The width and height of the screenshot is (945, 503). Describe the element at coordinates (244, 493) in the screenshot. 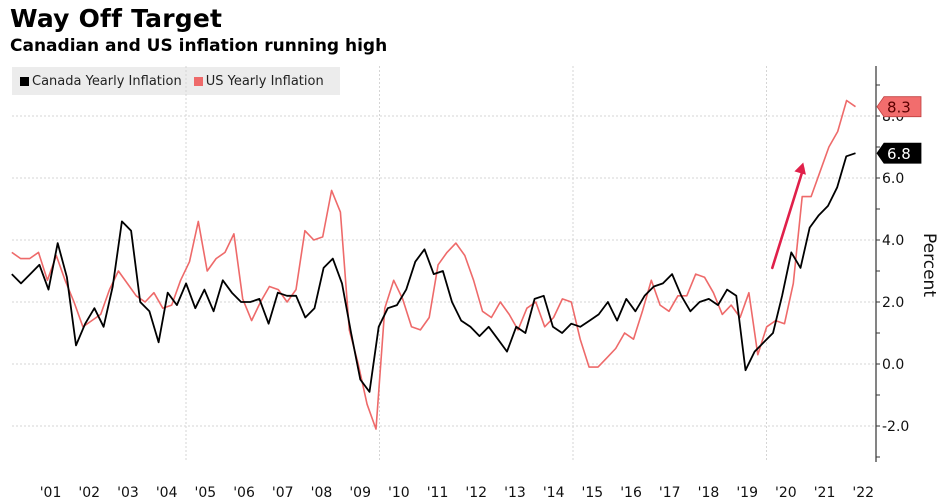

I see `x-tick-label: '06` at that location.